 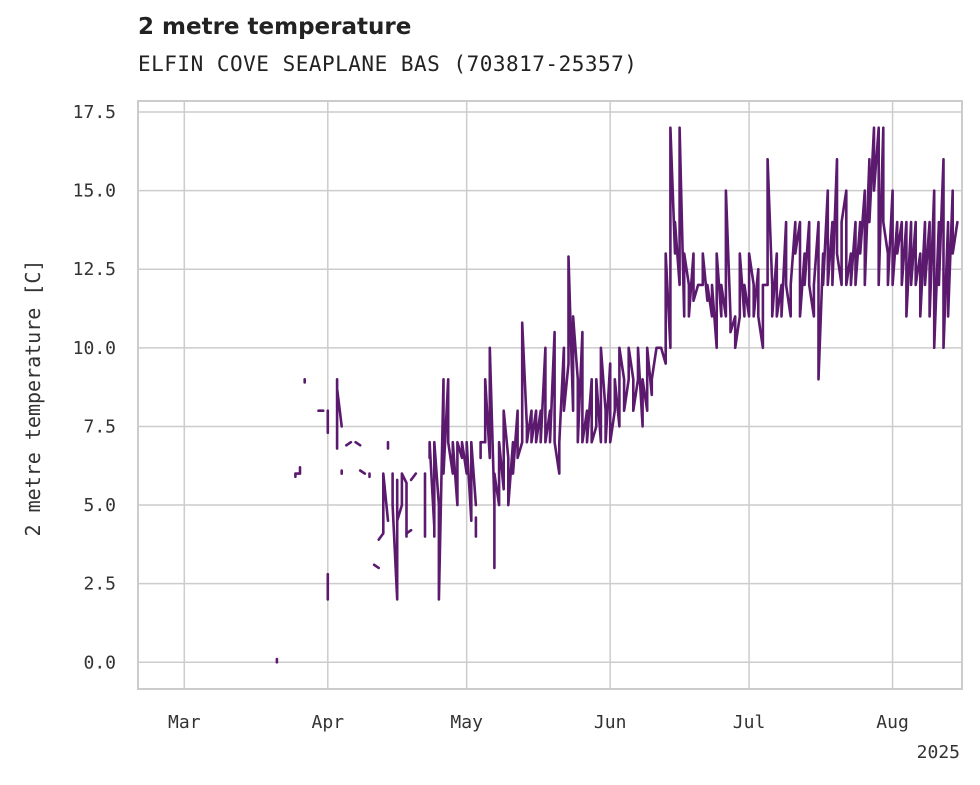 I want to click on y-tick-label: 17.5, so click(x=94, y=112).